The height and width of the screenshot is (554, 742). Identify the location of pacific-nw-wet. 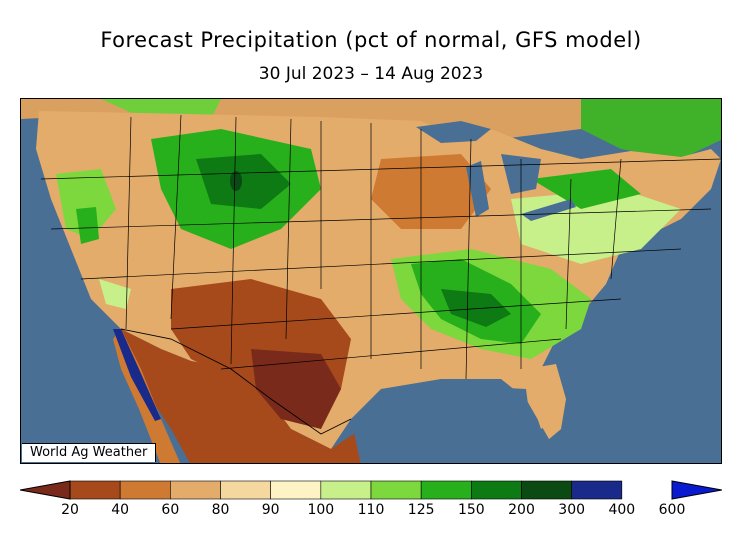
(86, 204).